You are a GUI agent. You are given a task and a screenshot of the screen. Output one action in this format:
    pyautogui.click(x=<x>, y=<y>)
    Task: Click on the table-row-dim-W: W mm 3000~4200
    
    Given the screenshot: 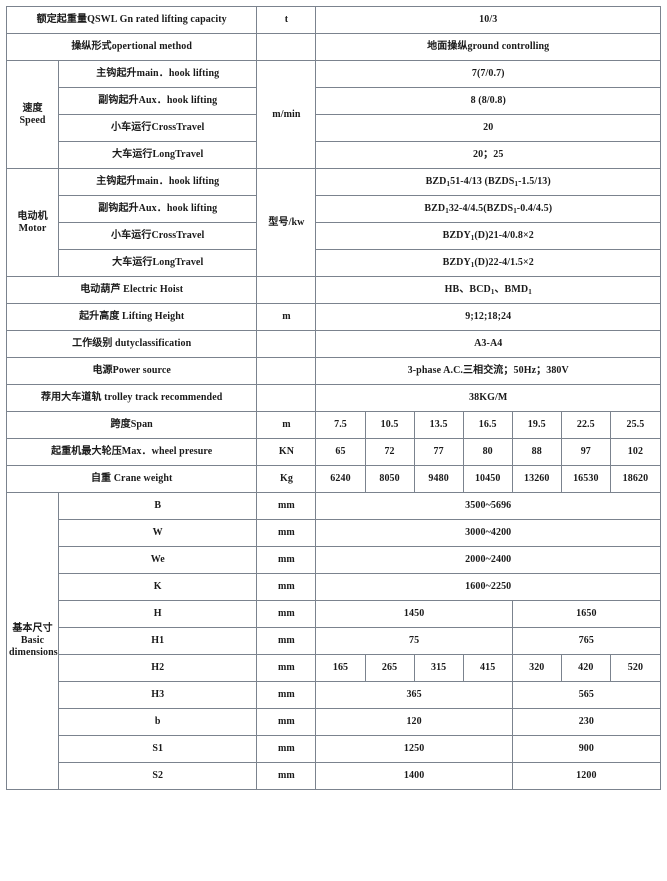 What is the action you would take?
    pyautogui.click(x=334, y=533)
    